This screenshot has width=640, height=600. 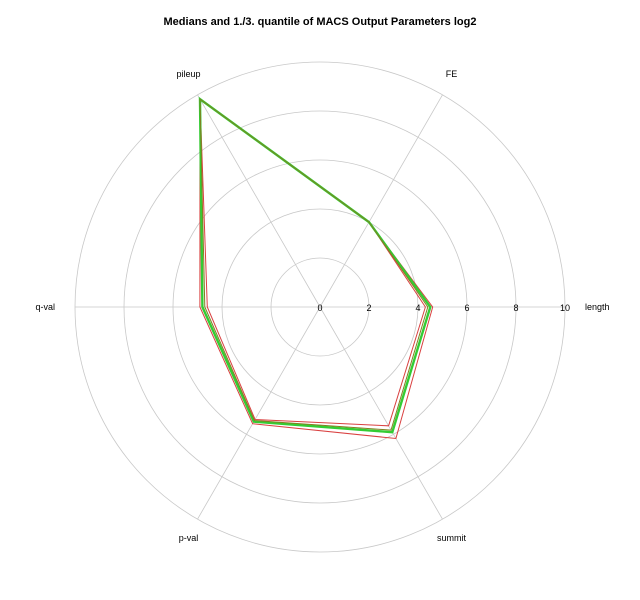 I want to click on spoke-summit, so click(x=381, y=413).